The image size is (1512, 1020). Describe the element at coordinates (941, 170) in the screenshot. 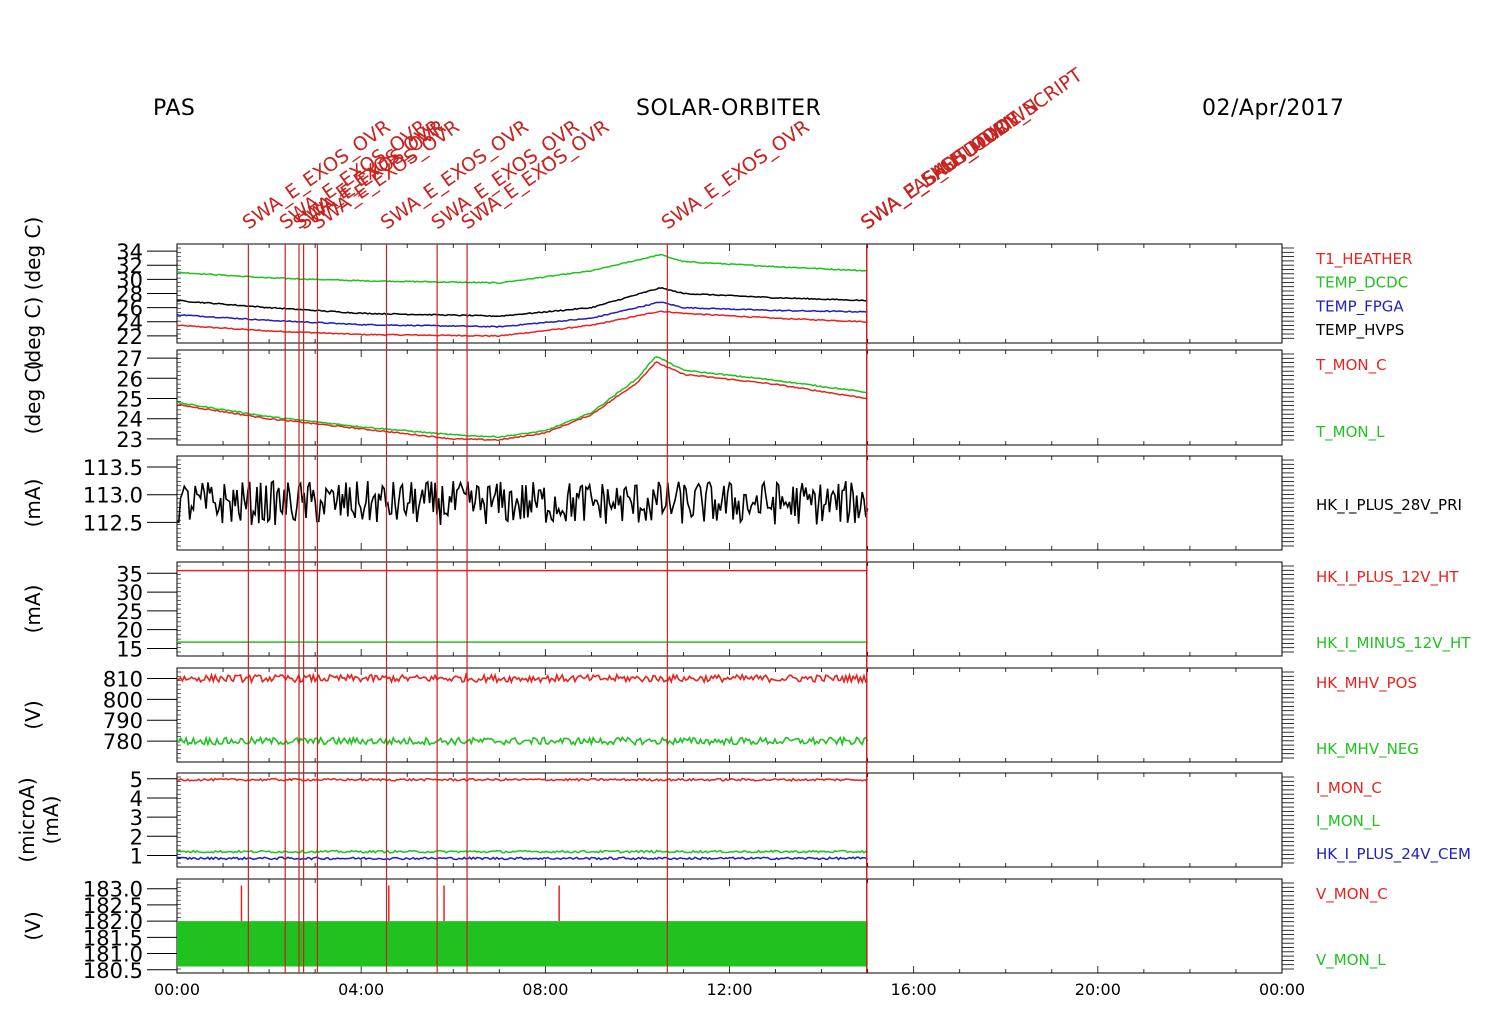

I see `event-label: SWA_E_SAFE_MODE` at that location.